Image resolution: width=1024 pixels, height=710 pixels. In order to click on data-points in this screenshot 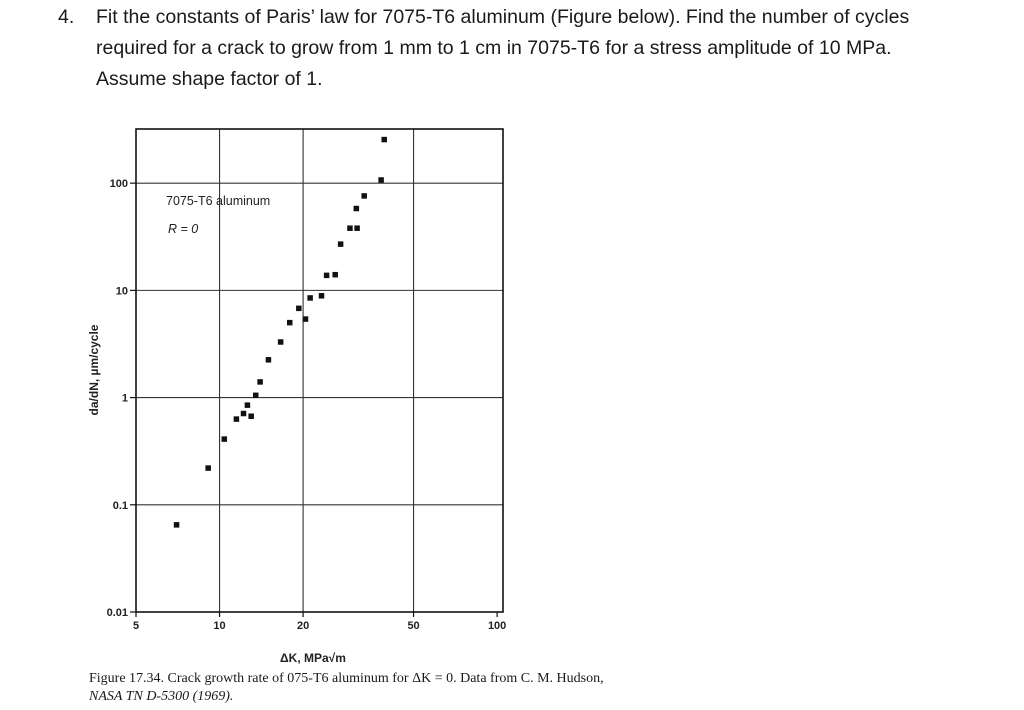, I will do `click(280, 332)`.